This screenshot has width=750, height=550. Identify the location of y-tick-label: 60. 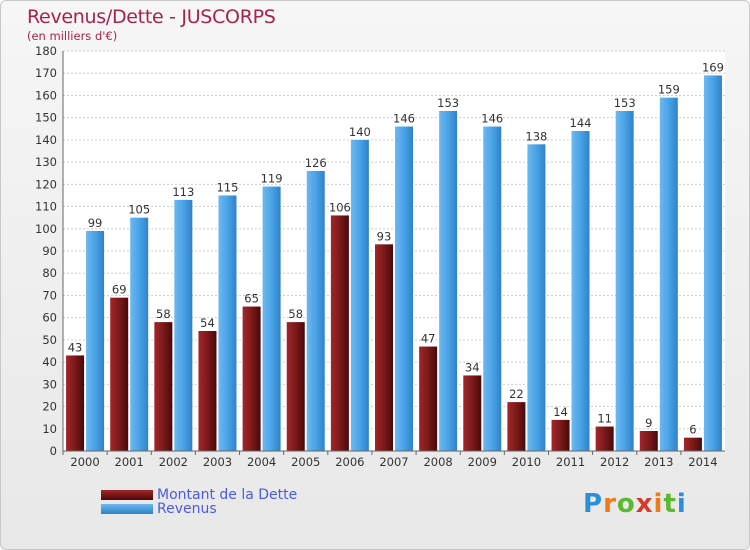
(49, 318).